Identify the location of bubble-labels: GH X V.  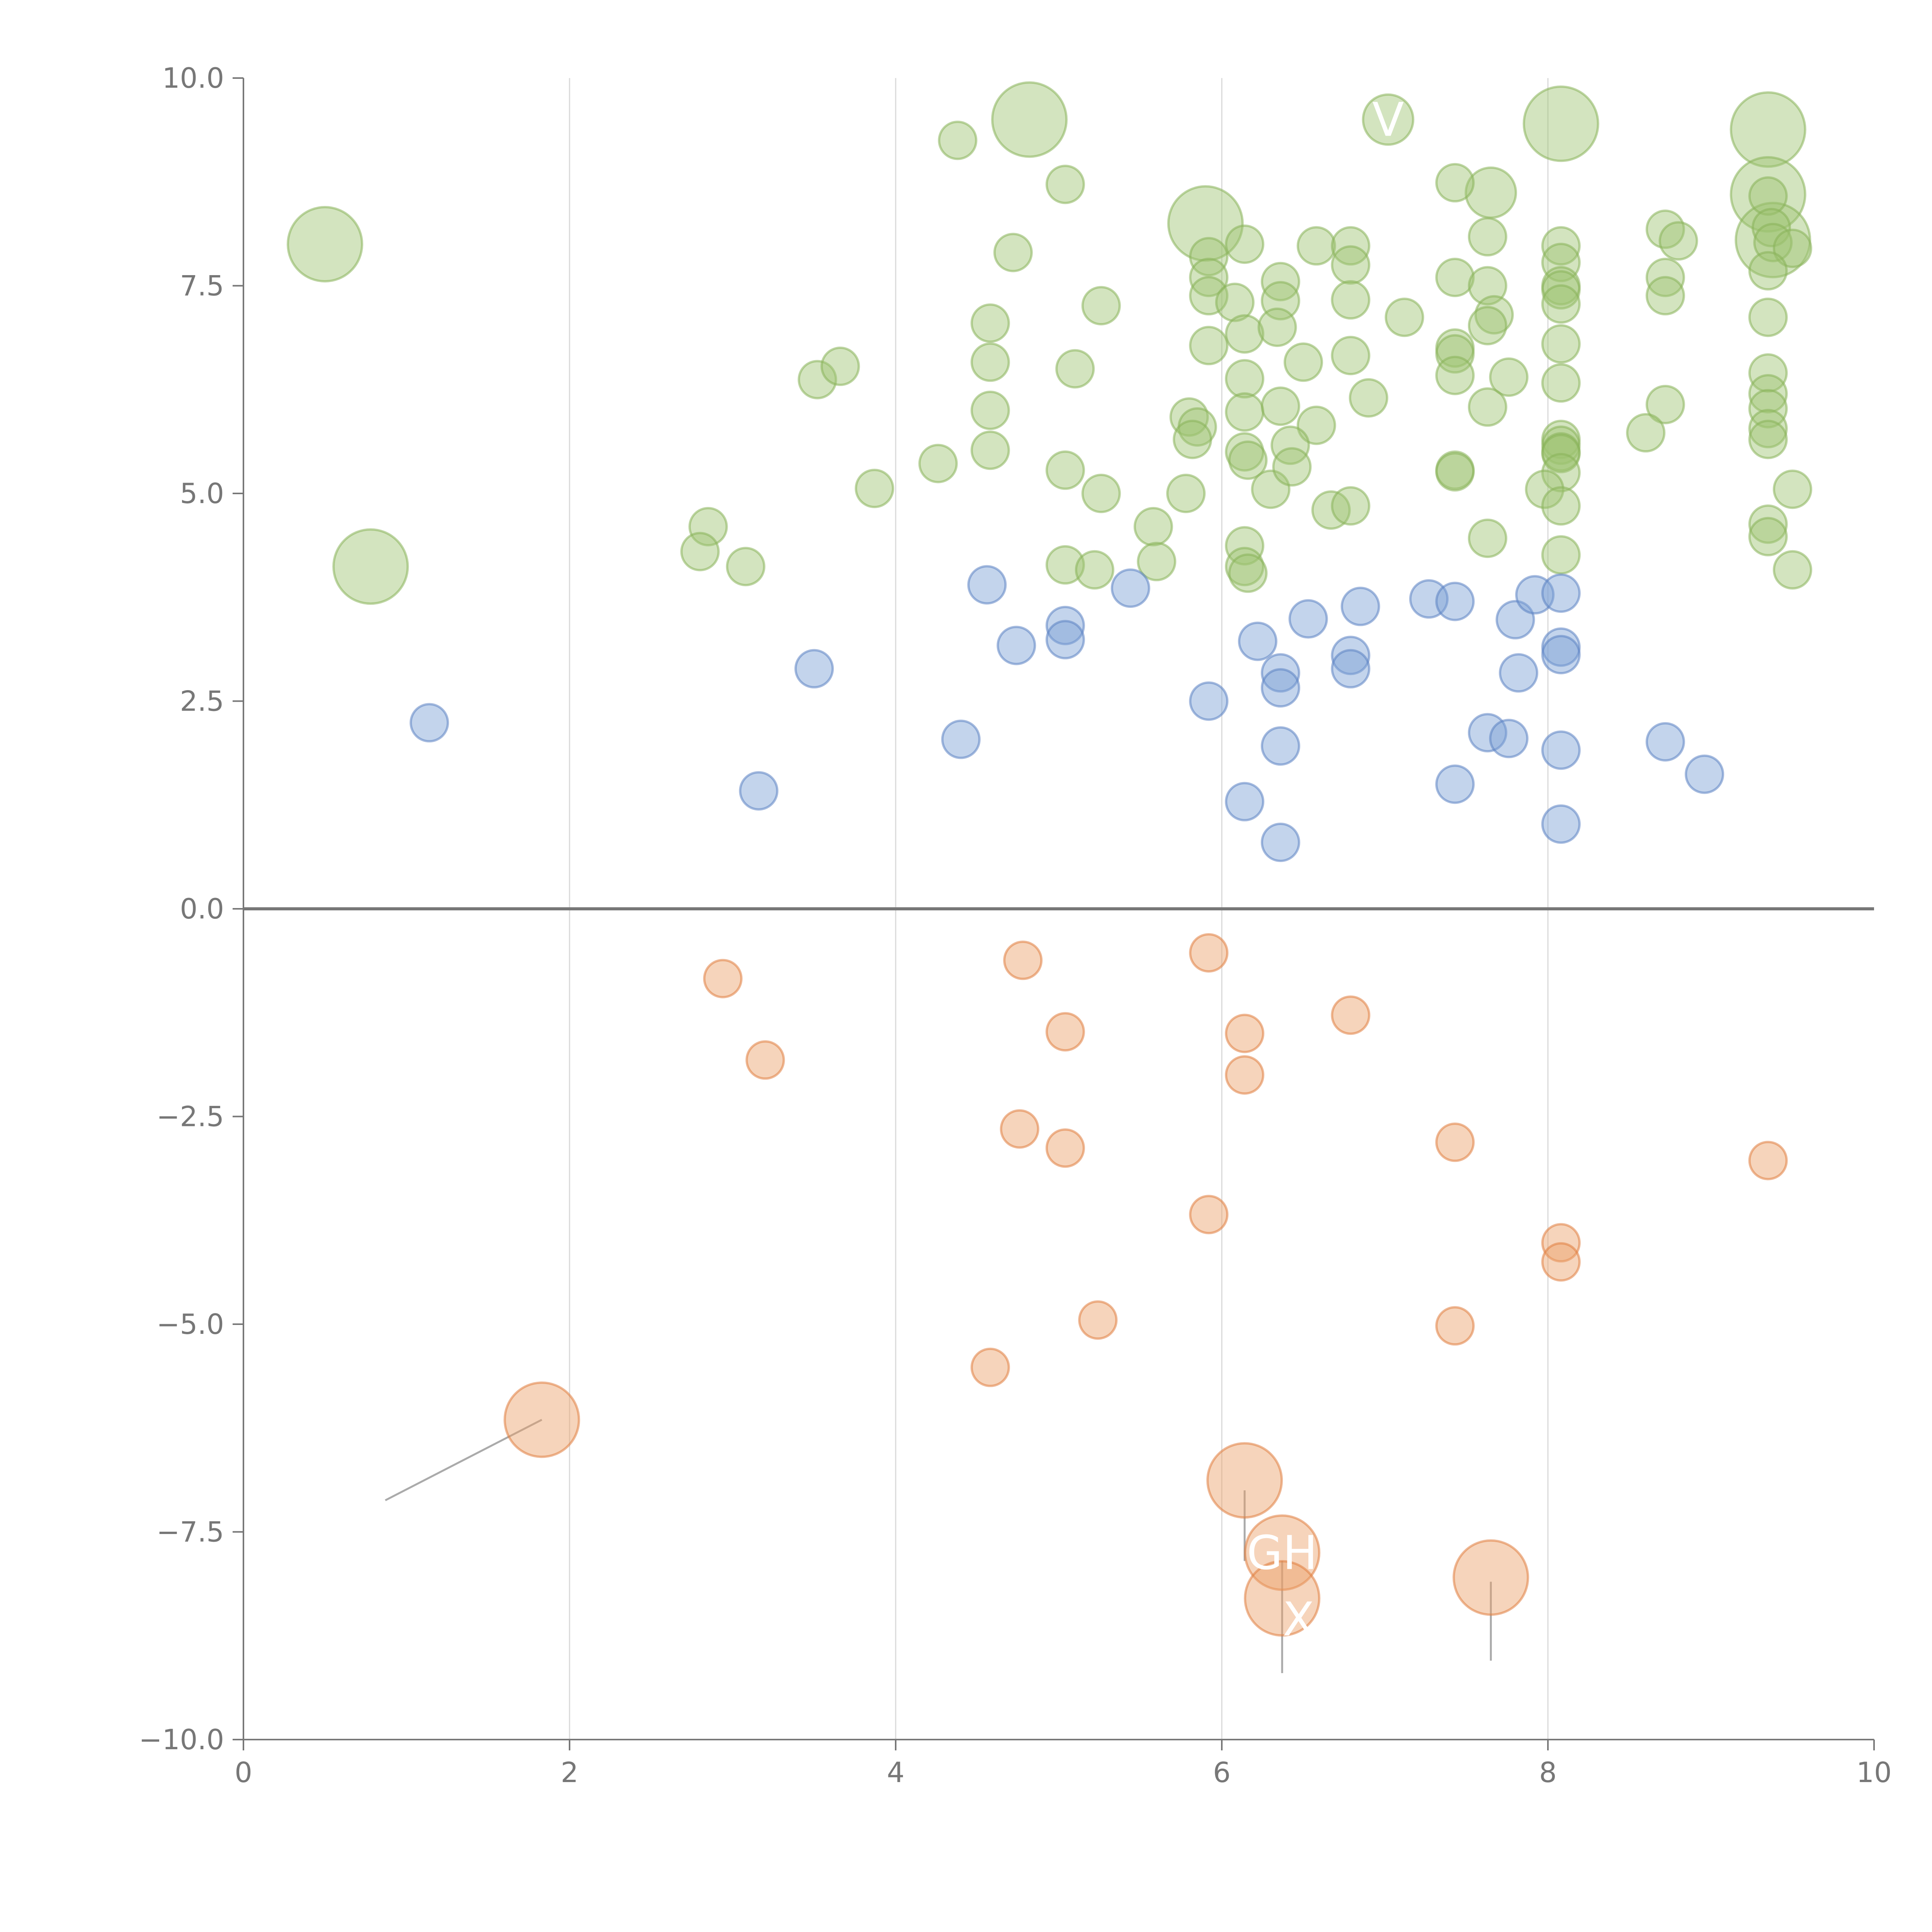
(1326, 871).